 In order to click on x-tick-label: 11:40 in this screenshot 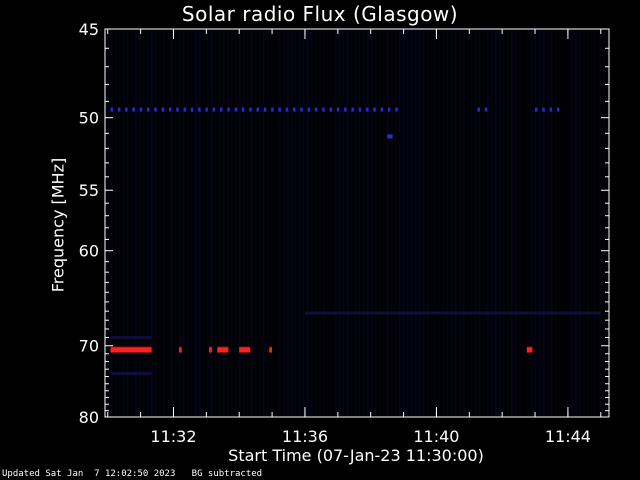, I will do `click(436, 436)`.